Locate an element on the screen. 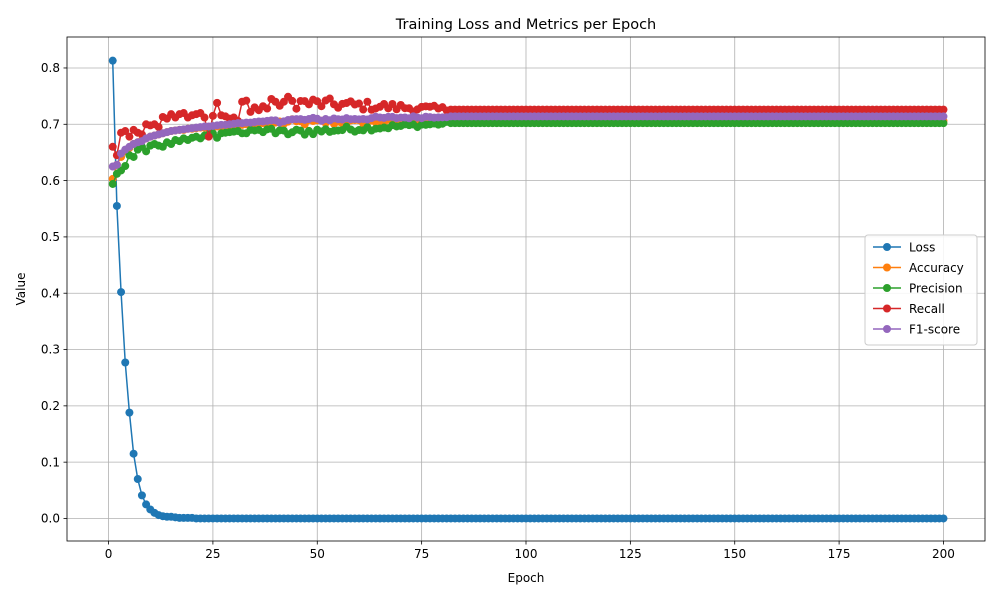 This screenshot has width=1000, height=600. legend-label: Precision is located at coordinates (936, 288).